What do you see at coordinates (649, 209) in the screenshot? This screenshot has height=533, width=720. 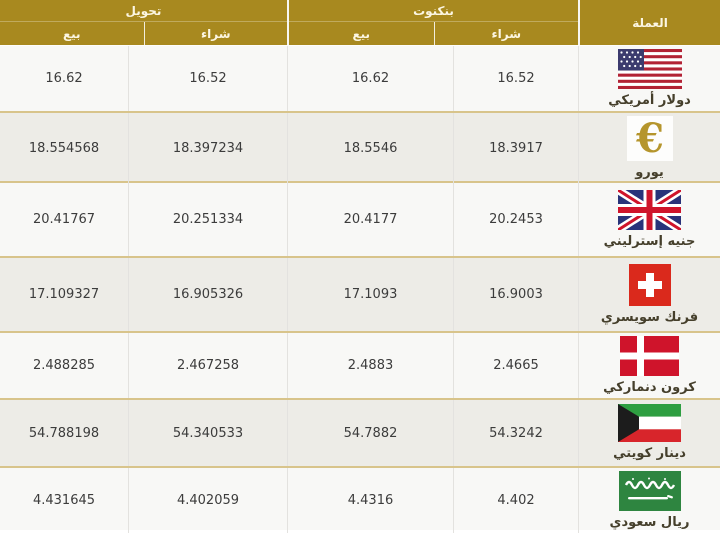 I see `gb-flag-icon` at bounding box center [649, 209].